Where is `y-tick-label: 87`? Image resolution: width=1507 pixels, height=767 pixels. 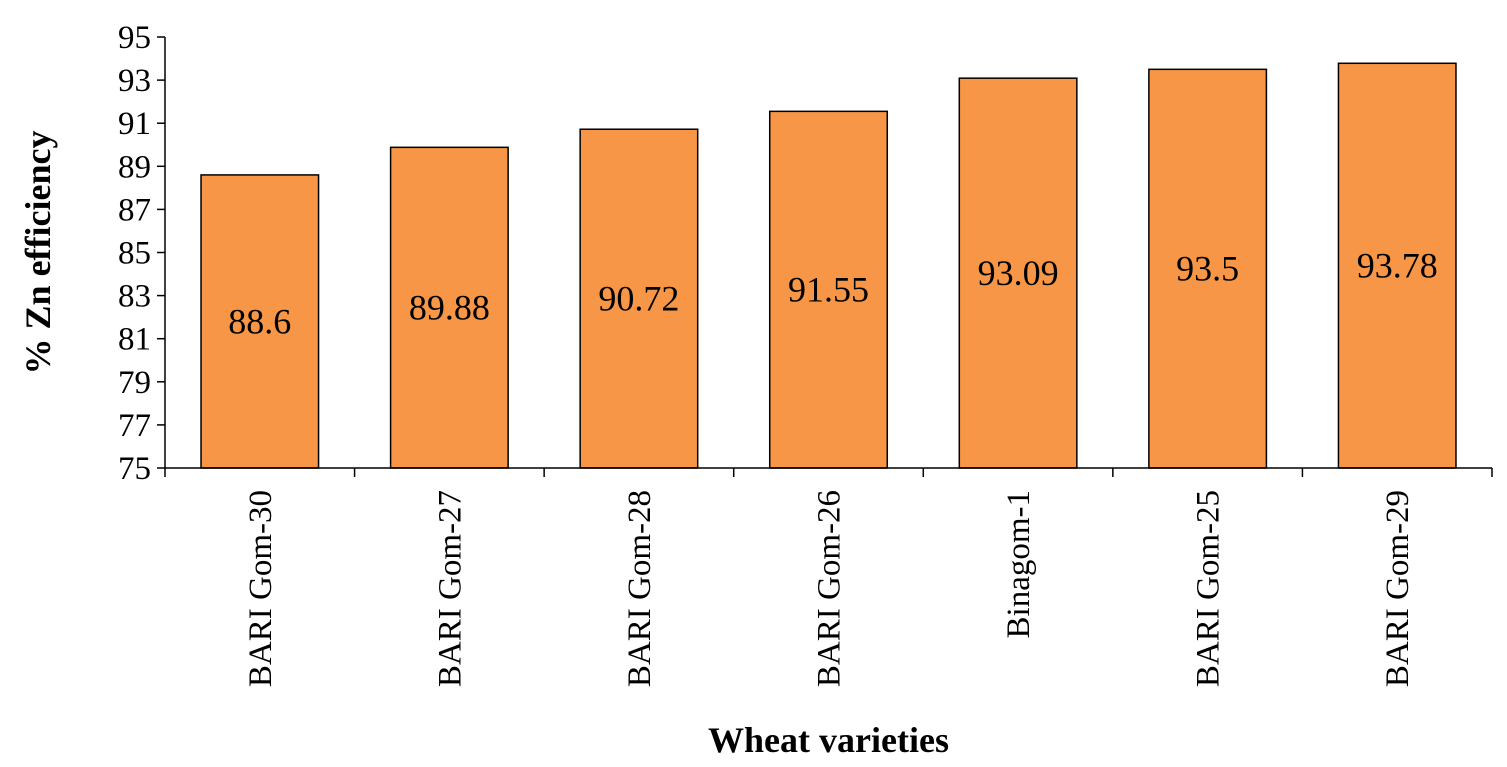 y-tick-label: 87 is located at coordinates (134, 210).